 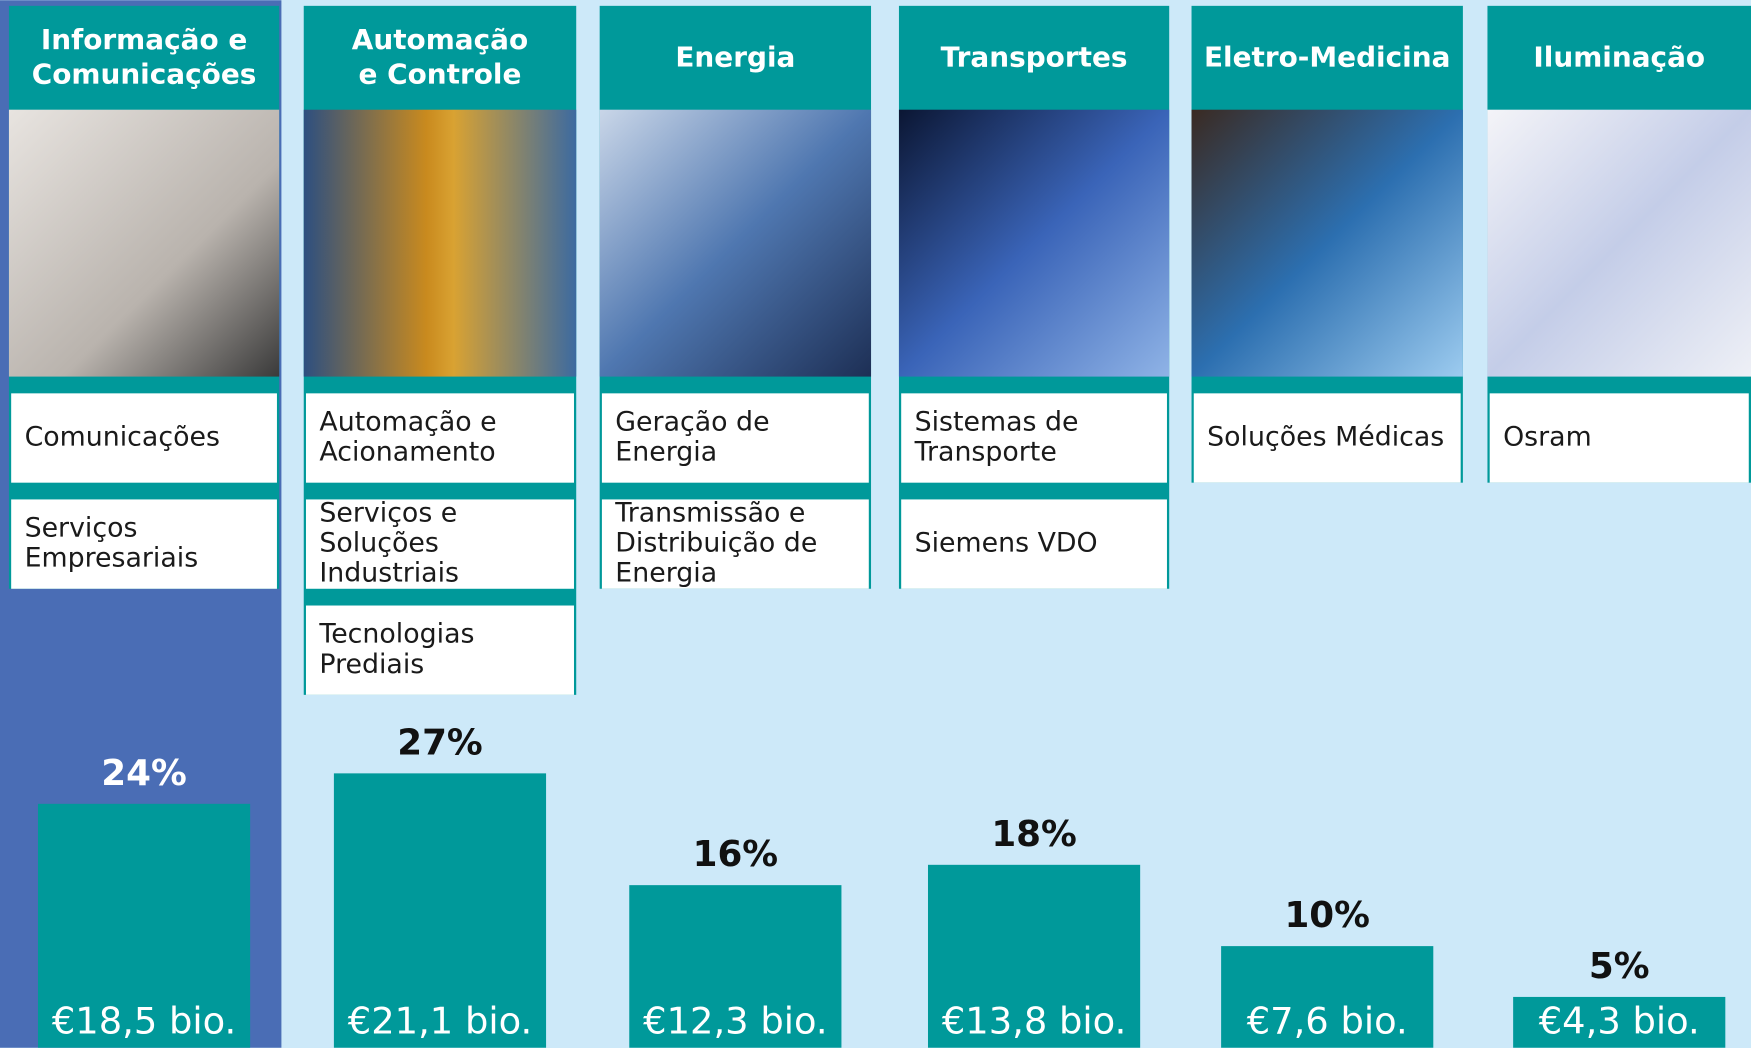 I want to click on revenue-label: €13,8 bio., so click(x=1034, y=1021).